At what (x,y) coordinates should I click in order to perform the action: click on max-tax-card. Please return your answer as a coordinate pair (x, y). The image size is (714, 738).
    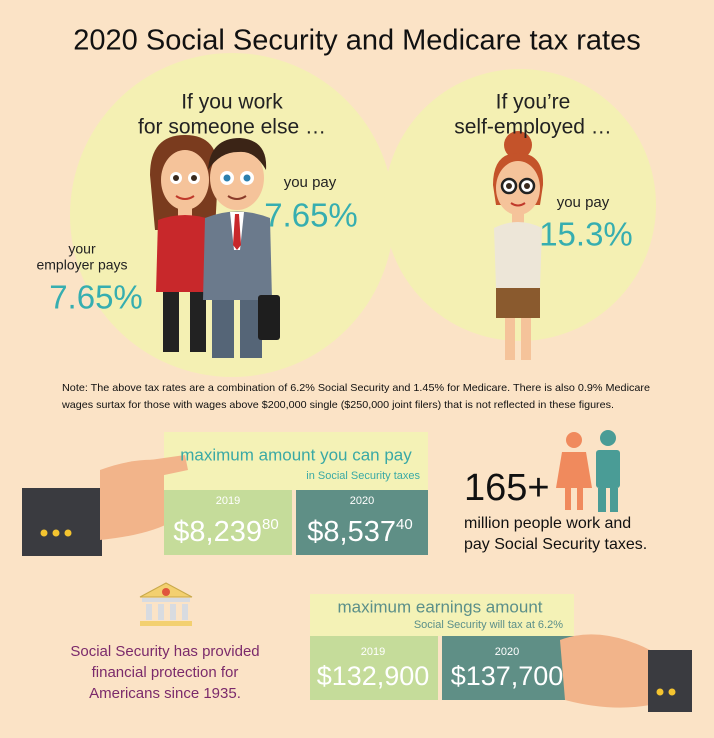
    Looking at the image, I should click on (225, 494).